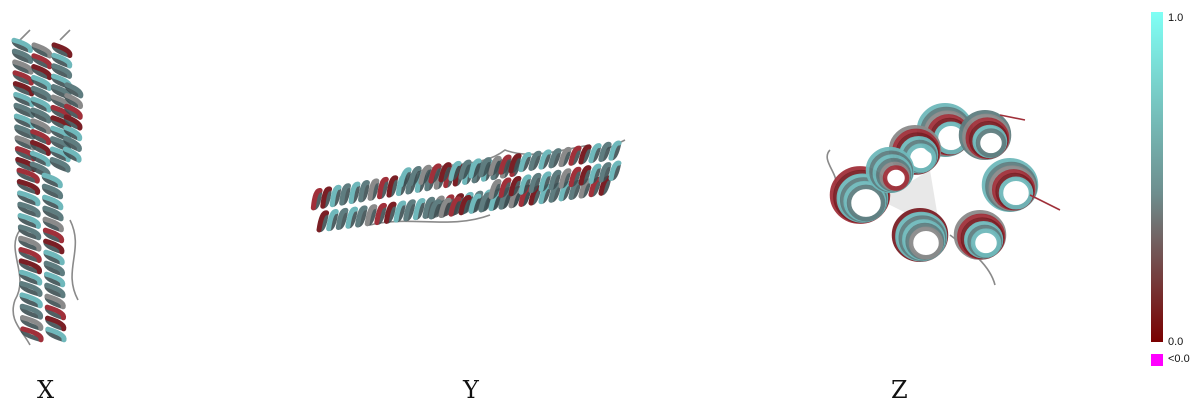  Describe the element at coordinates (899, 390) in the screenshot. I see `axis-label-z: Z` at that location.